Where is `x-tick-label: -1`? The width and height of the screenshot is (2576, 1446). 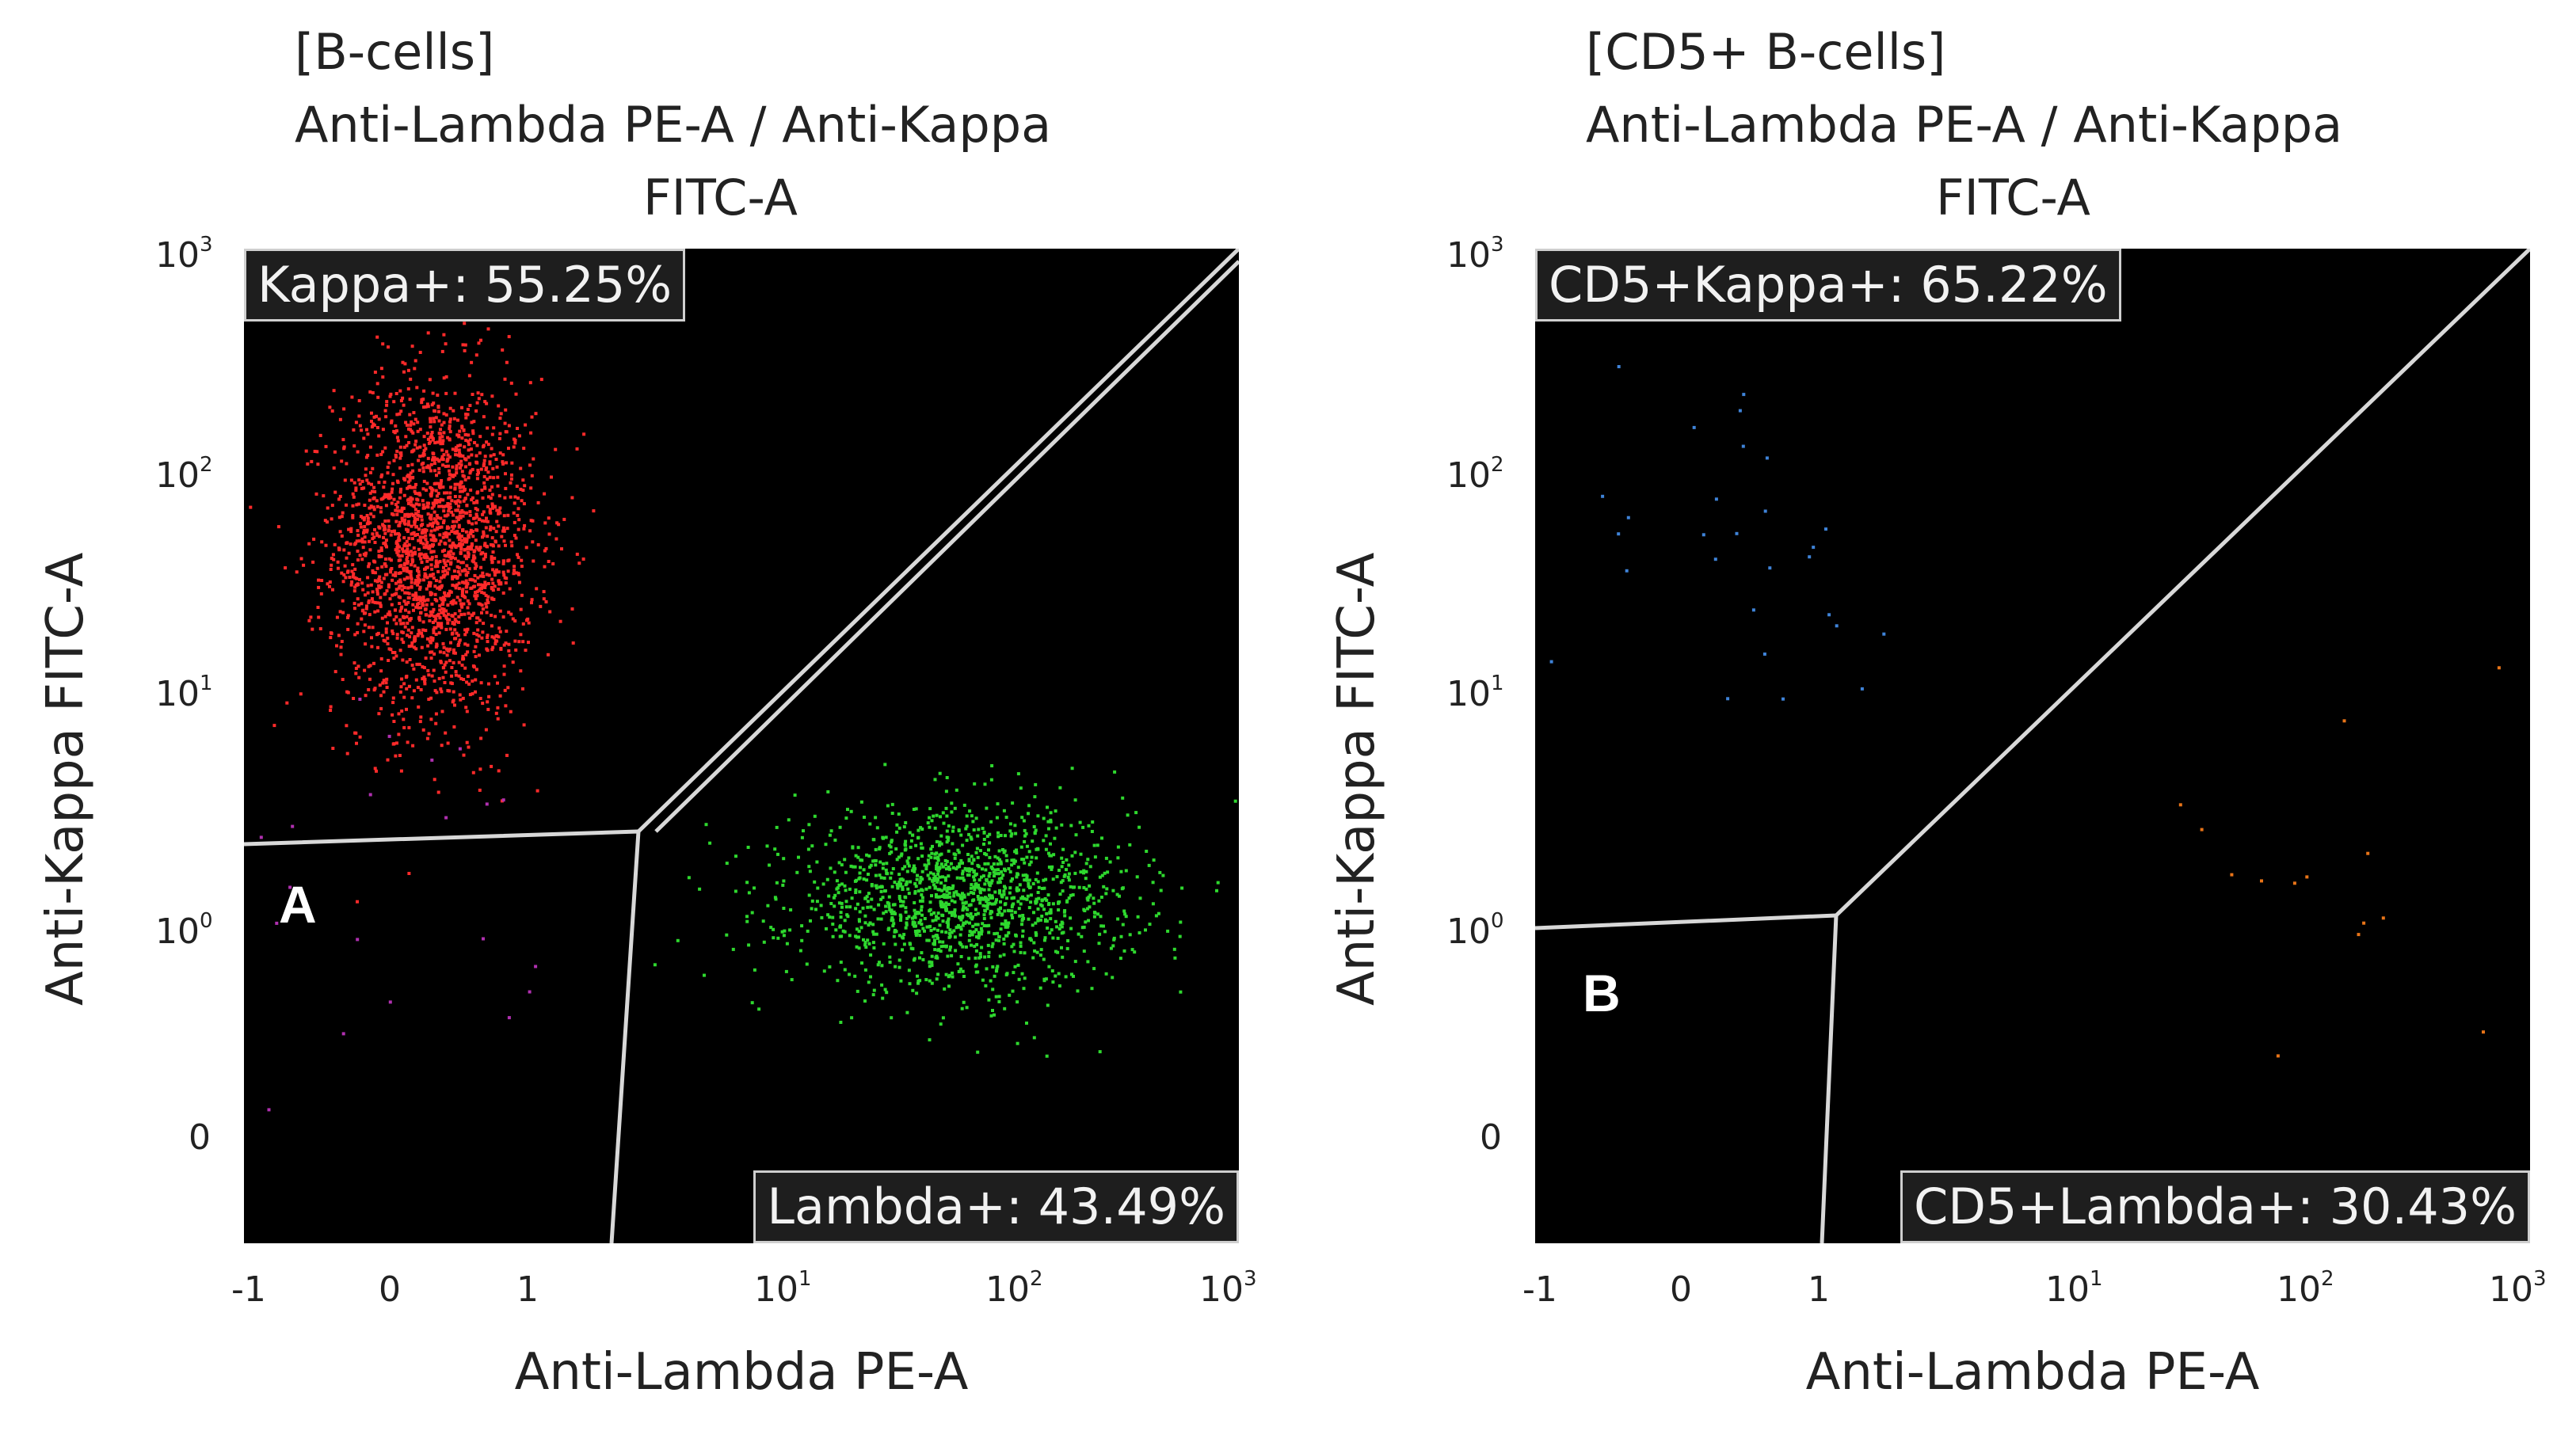 x-tick-label: -1 is located at coordinates (1540, 1289).